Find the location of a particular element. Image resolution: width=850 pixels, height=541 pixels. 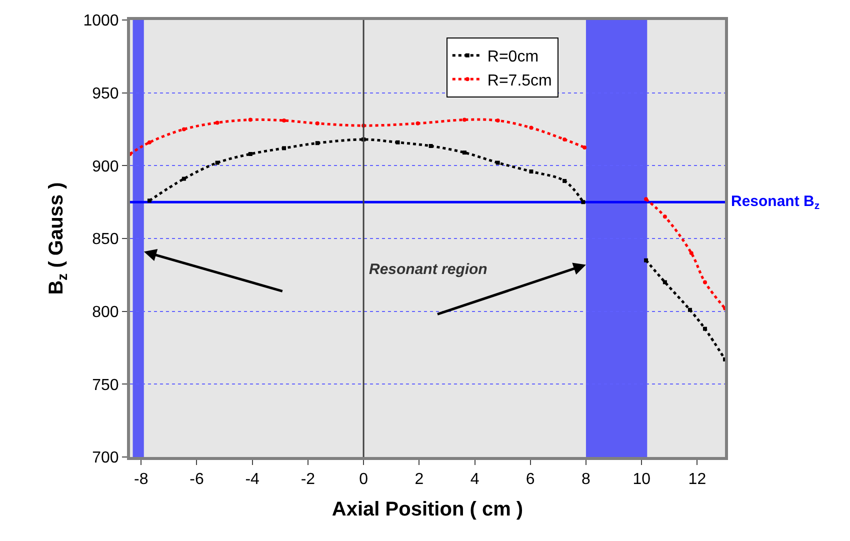

x-axis-title: Axial Position ( cm ) is located at coordinates (428, 509).